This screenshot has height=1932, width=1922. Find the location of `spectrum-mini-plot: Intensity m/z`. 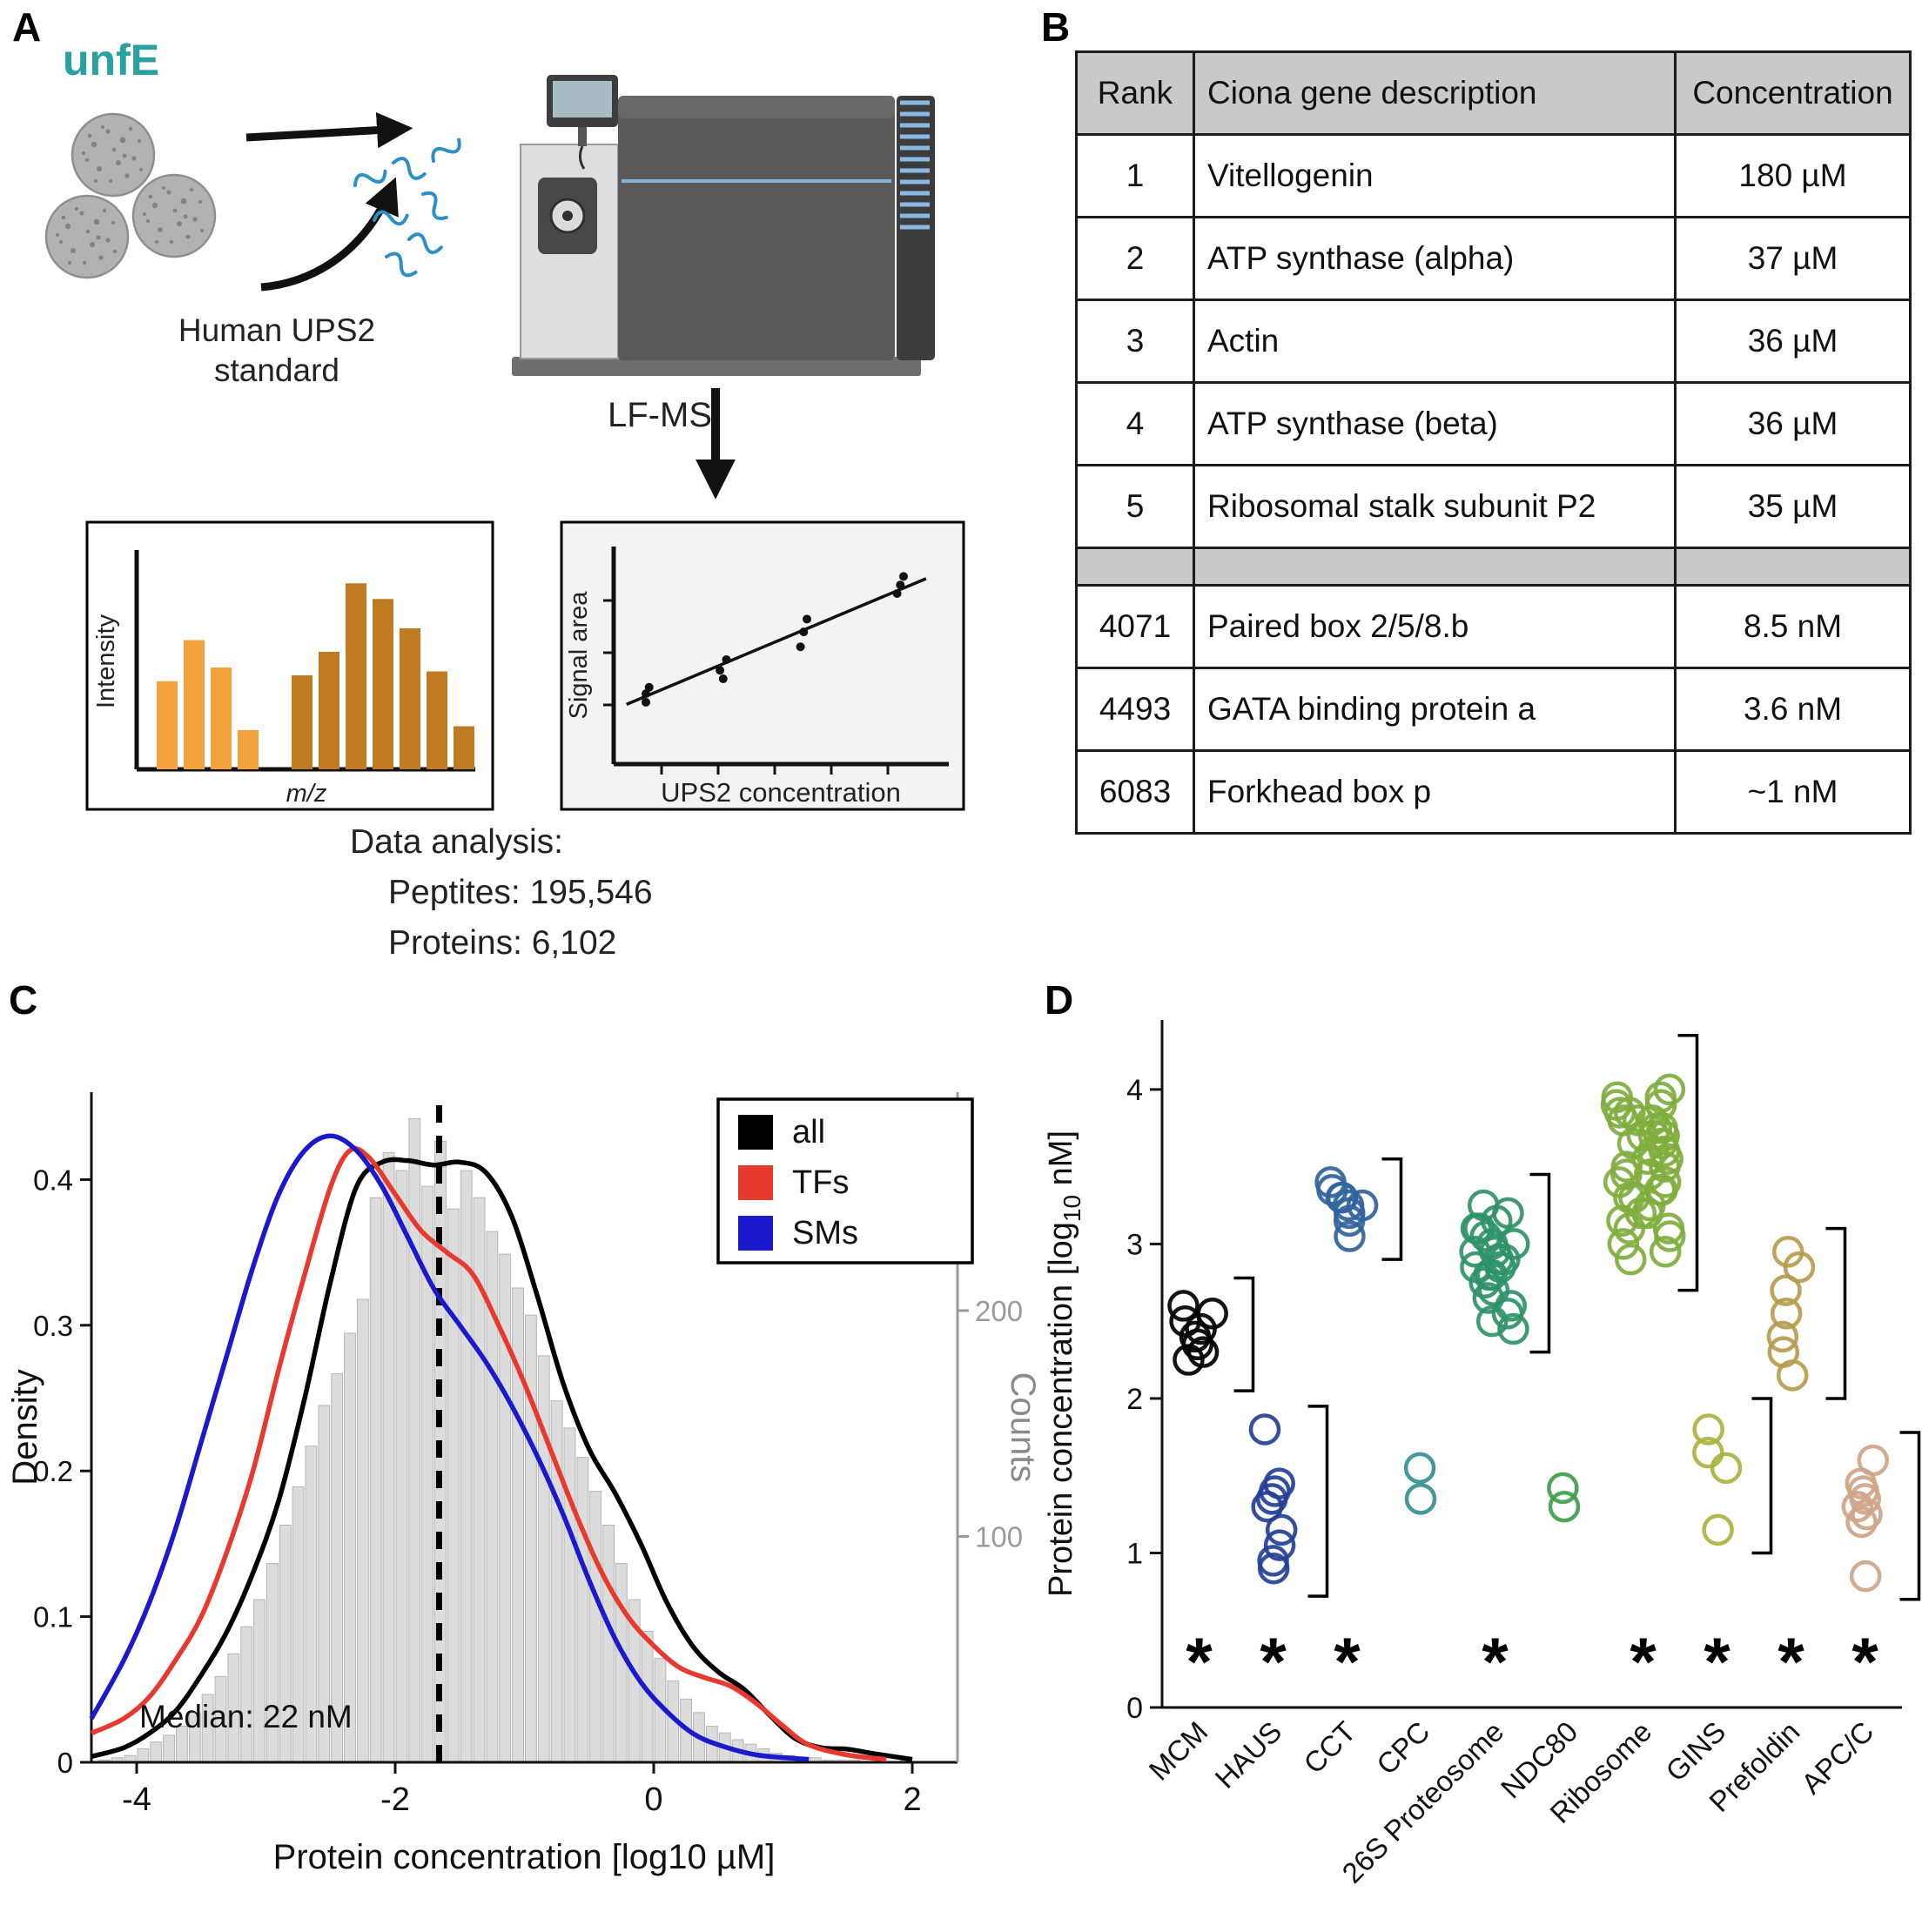

spectrum-mini-plot: Intensity m/z is located at coordinates (289, 665).